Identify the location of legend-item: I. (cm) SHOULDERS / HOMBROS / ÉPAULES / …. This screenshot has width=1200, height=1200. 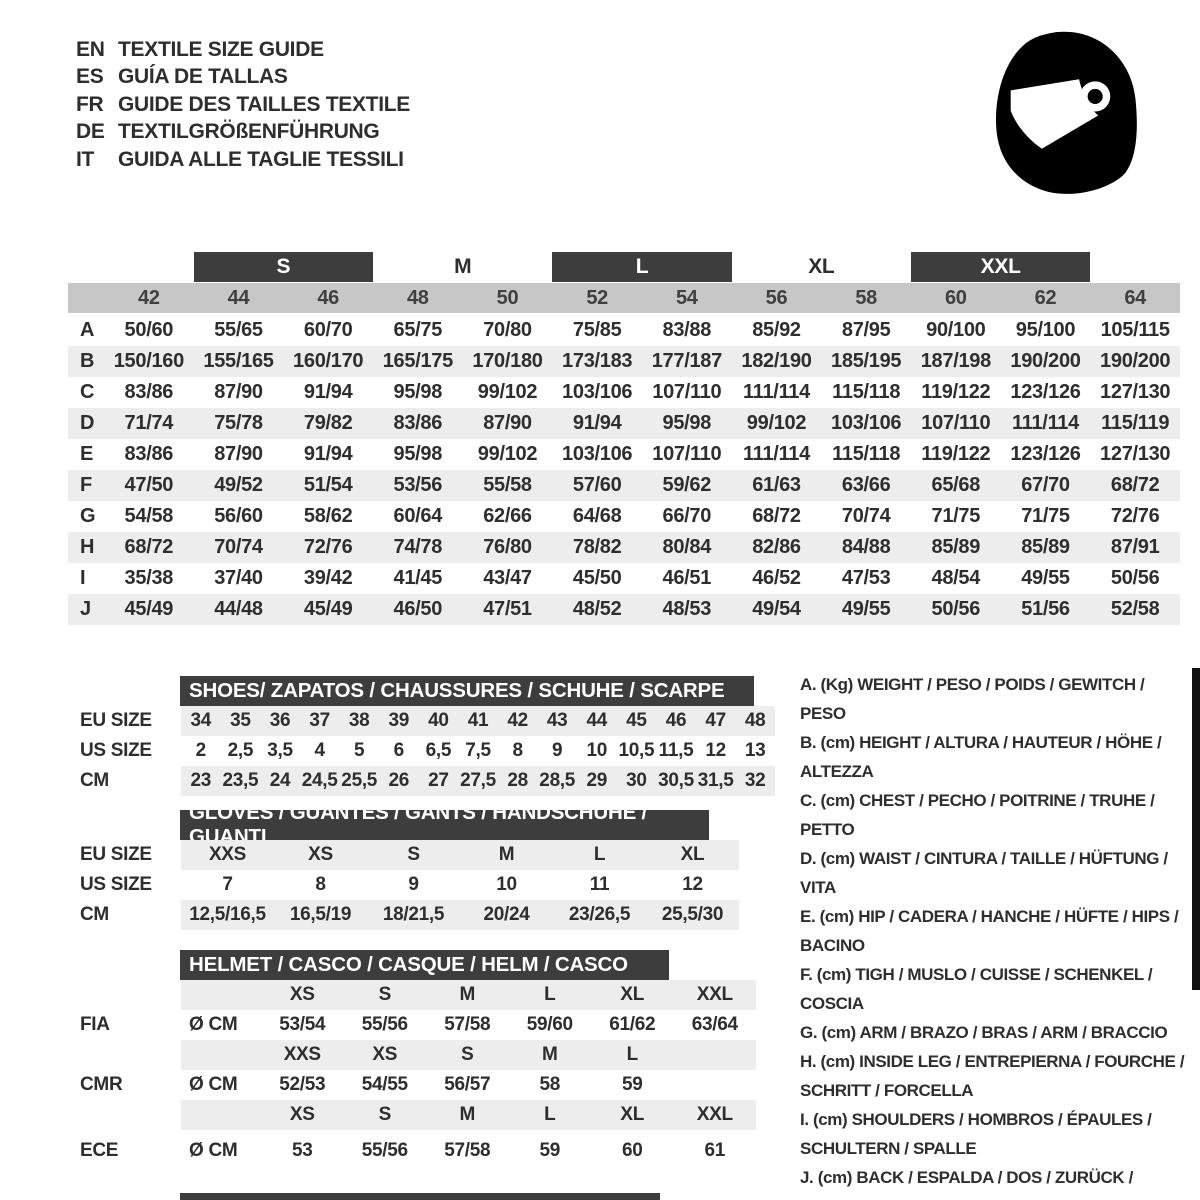
(976, 1134).